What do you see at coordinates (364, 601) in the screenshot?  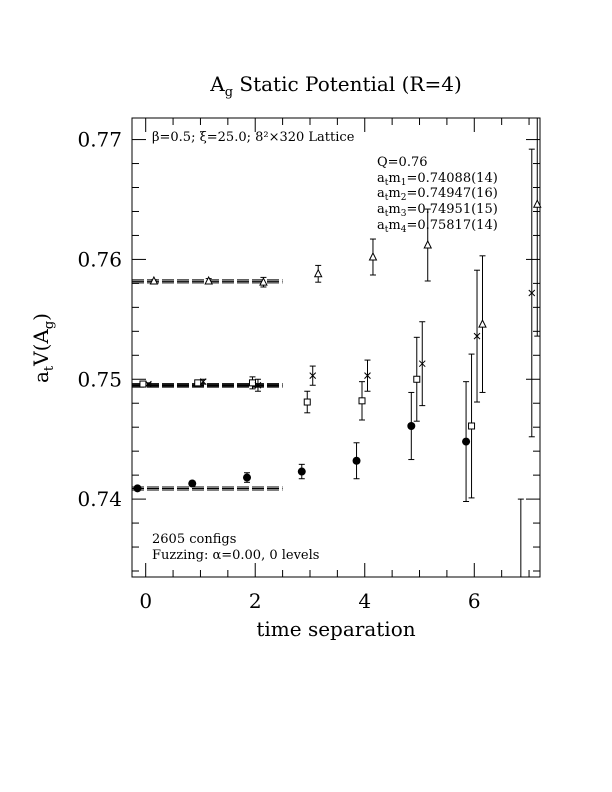 I see `x-tick-label: 4` at bounding box center [364, 601].